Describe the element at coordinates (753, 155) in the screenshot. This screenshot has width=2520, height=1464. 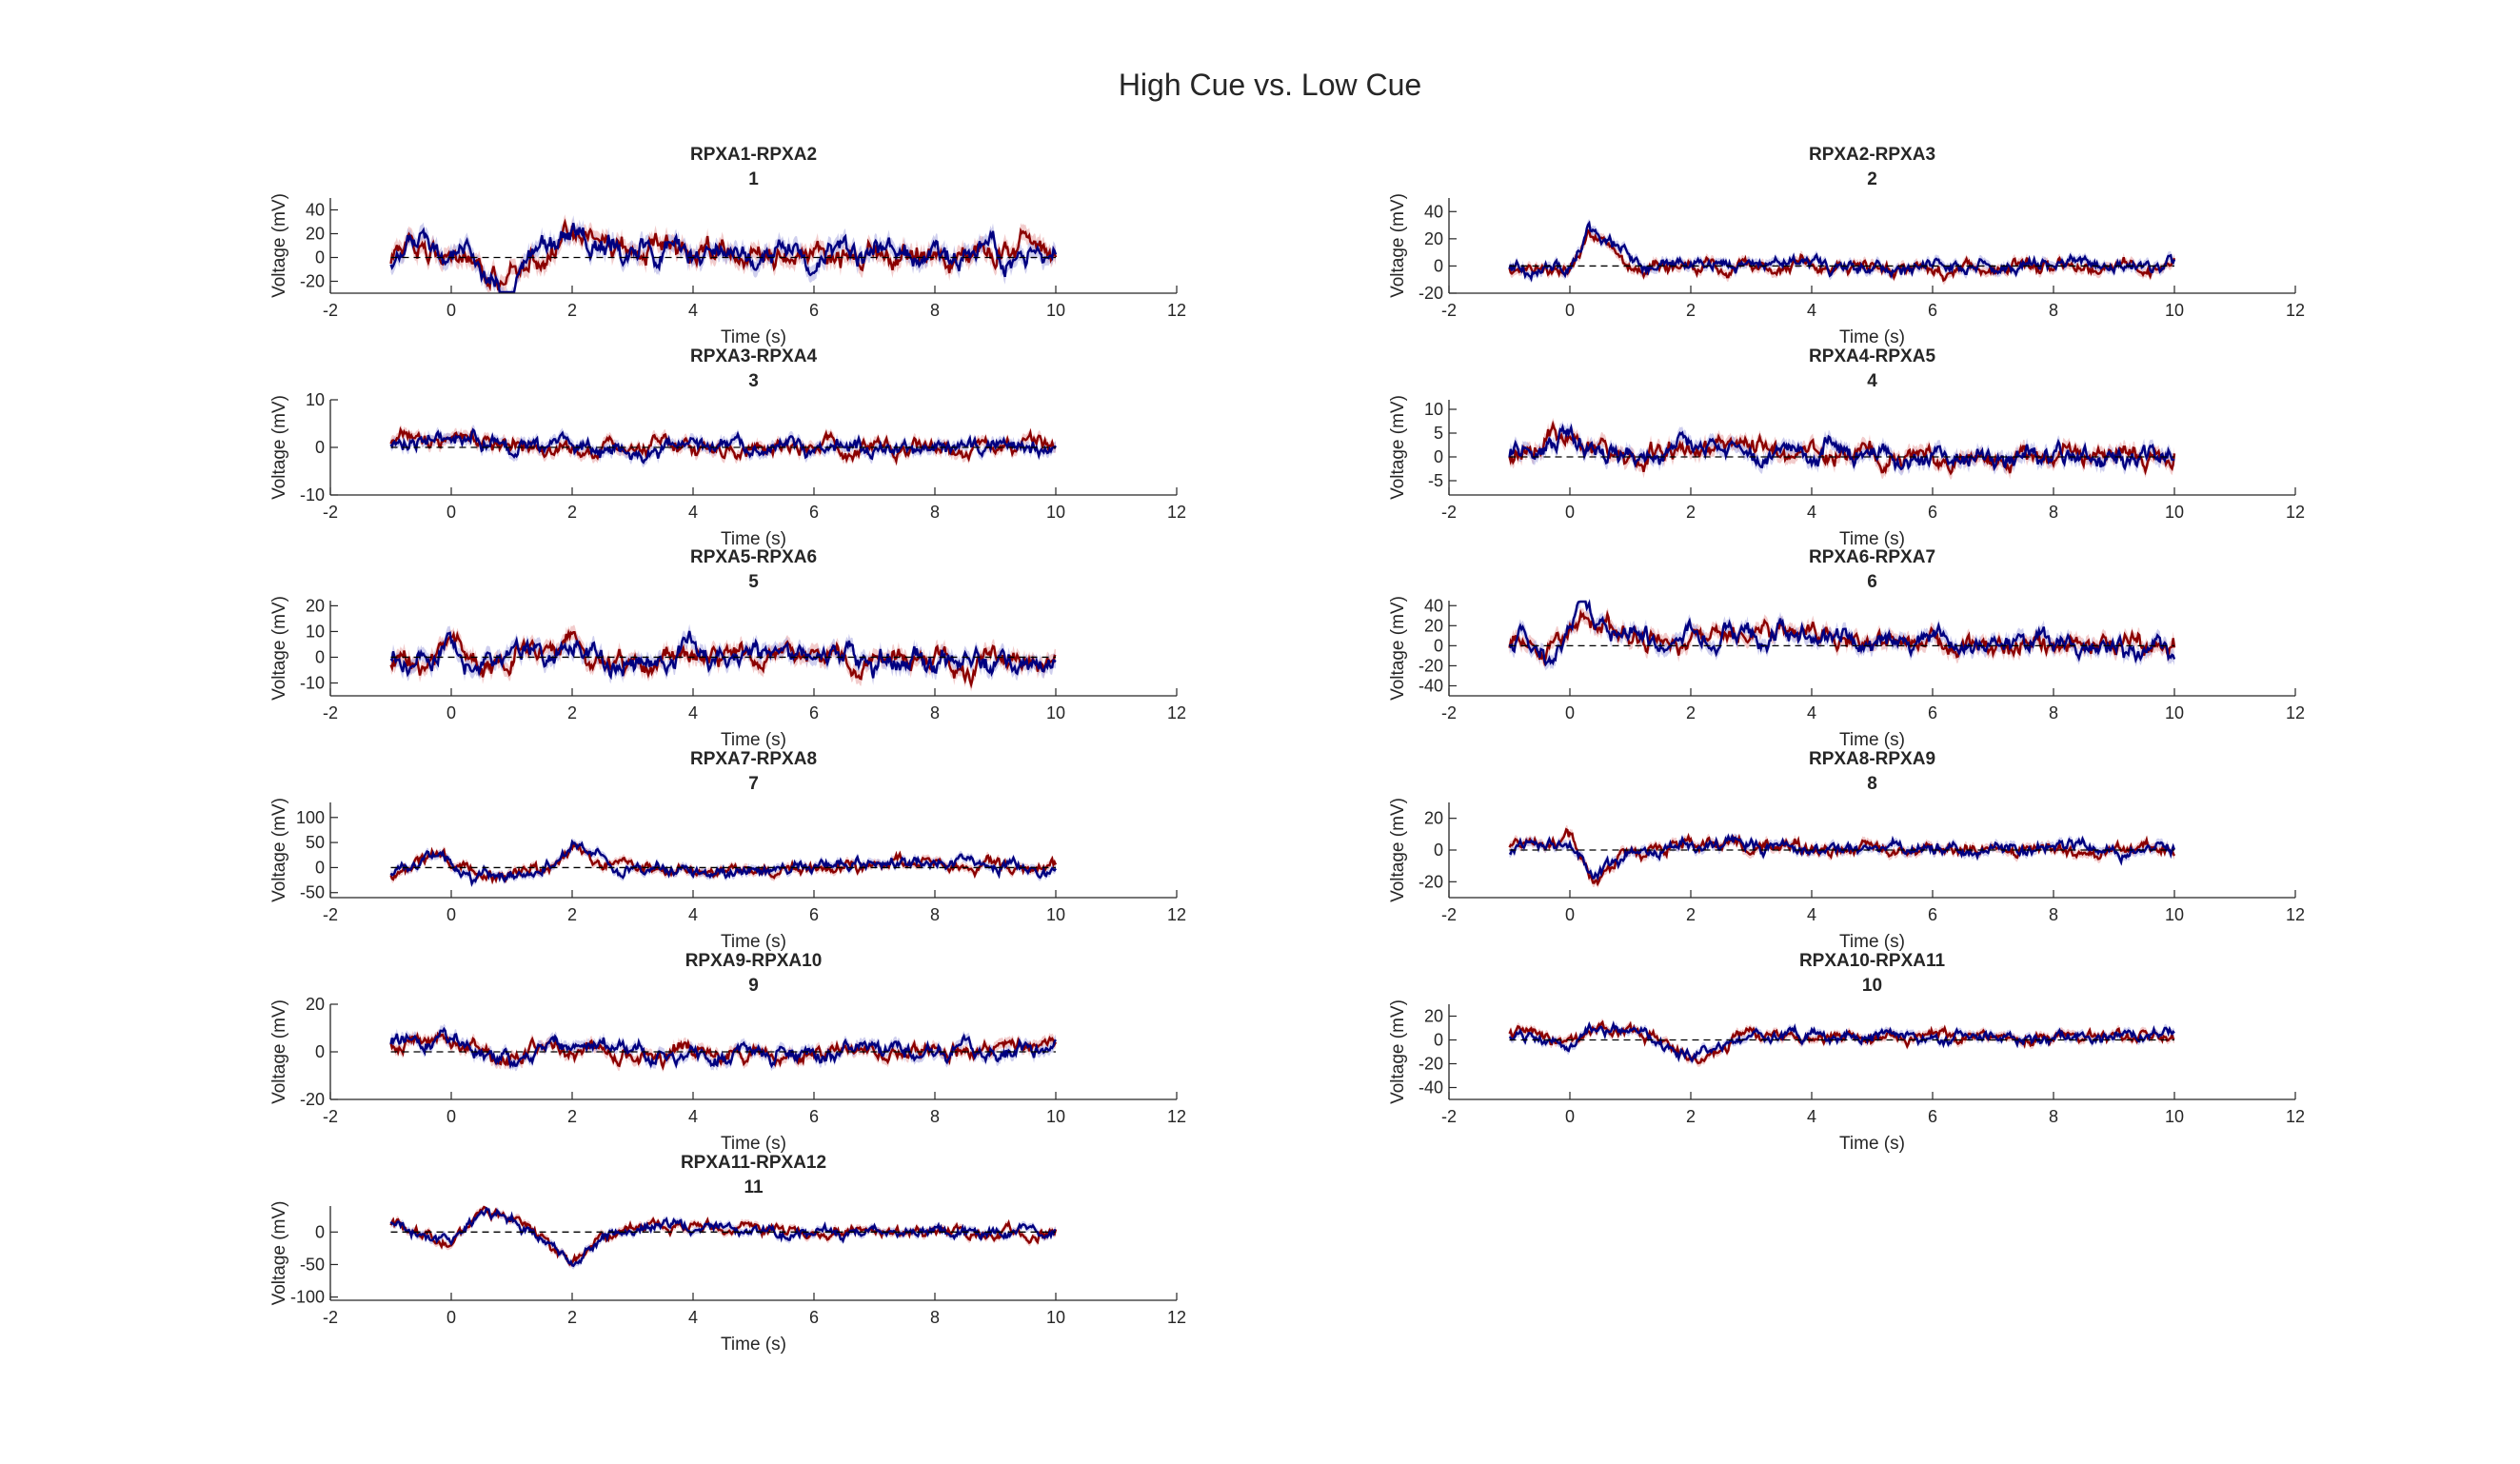
I see `subplot-title: RPXA1-RPXA2` at that location.